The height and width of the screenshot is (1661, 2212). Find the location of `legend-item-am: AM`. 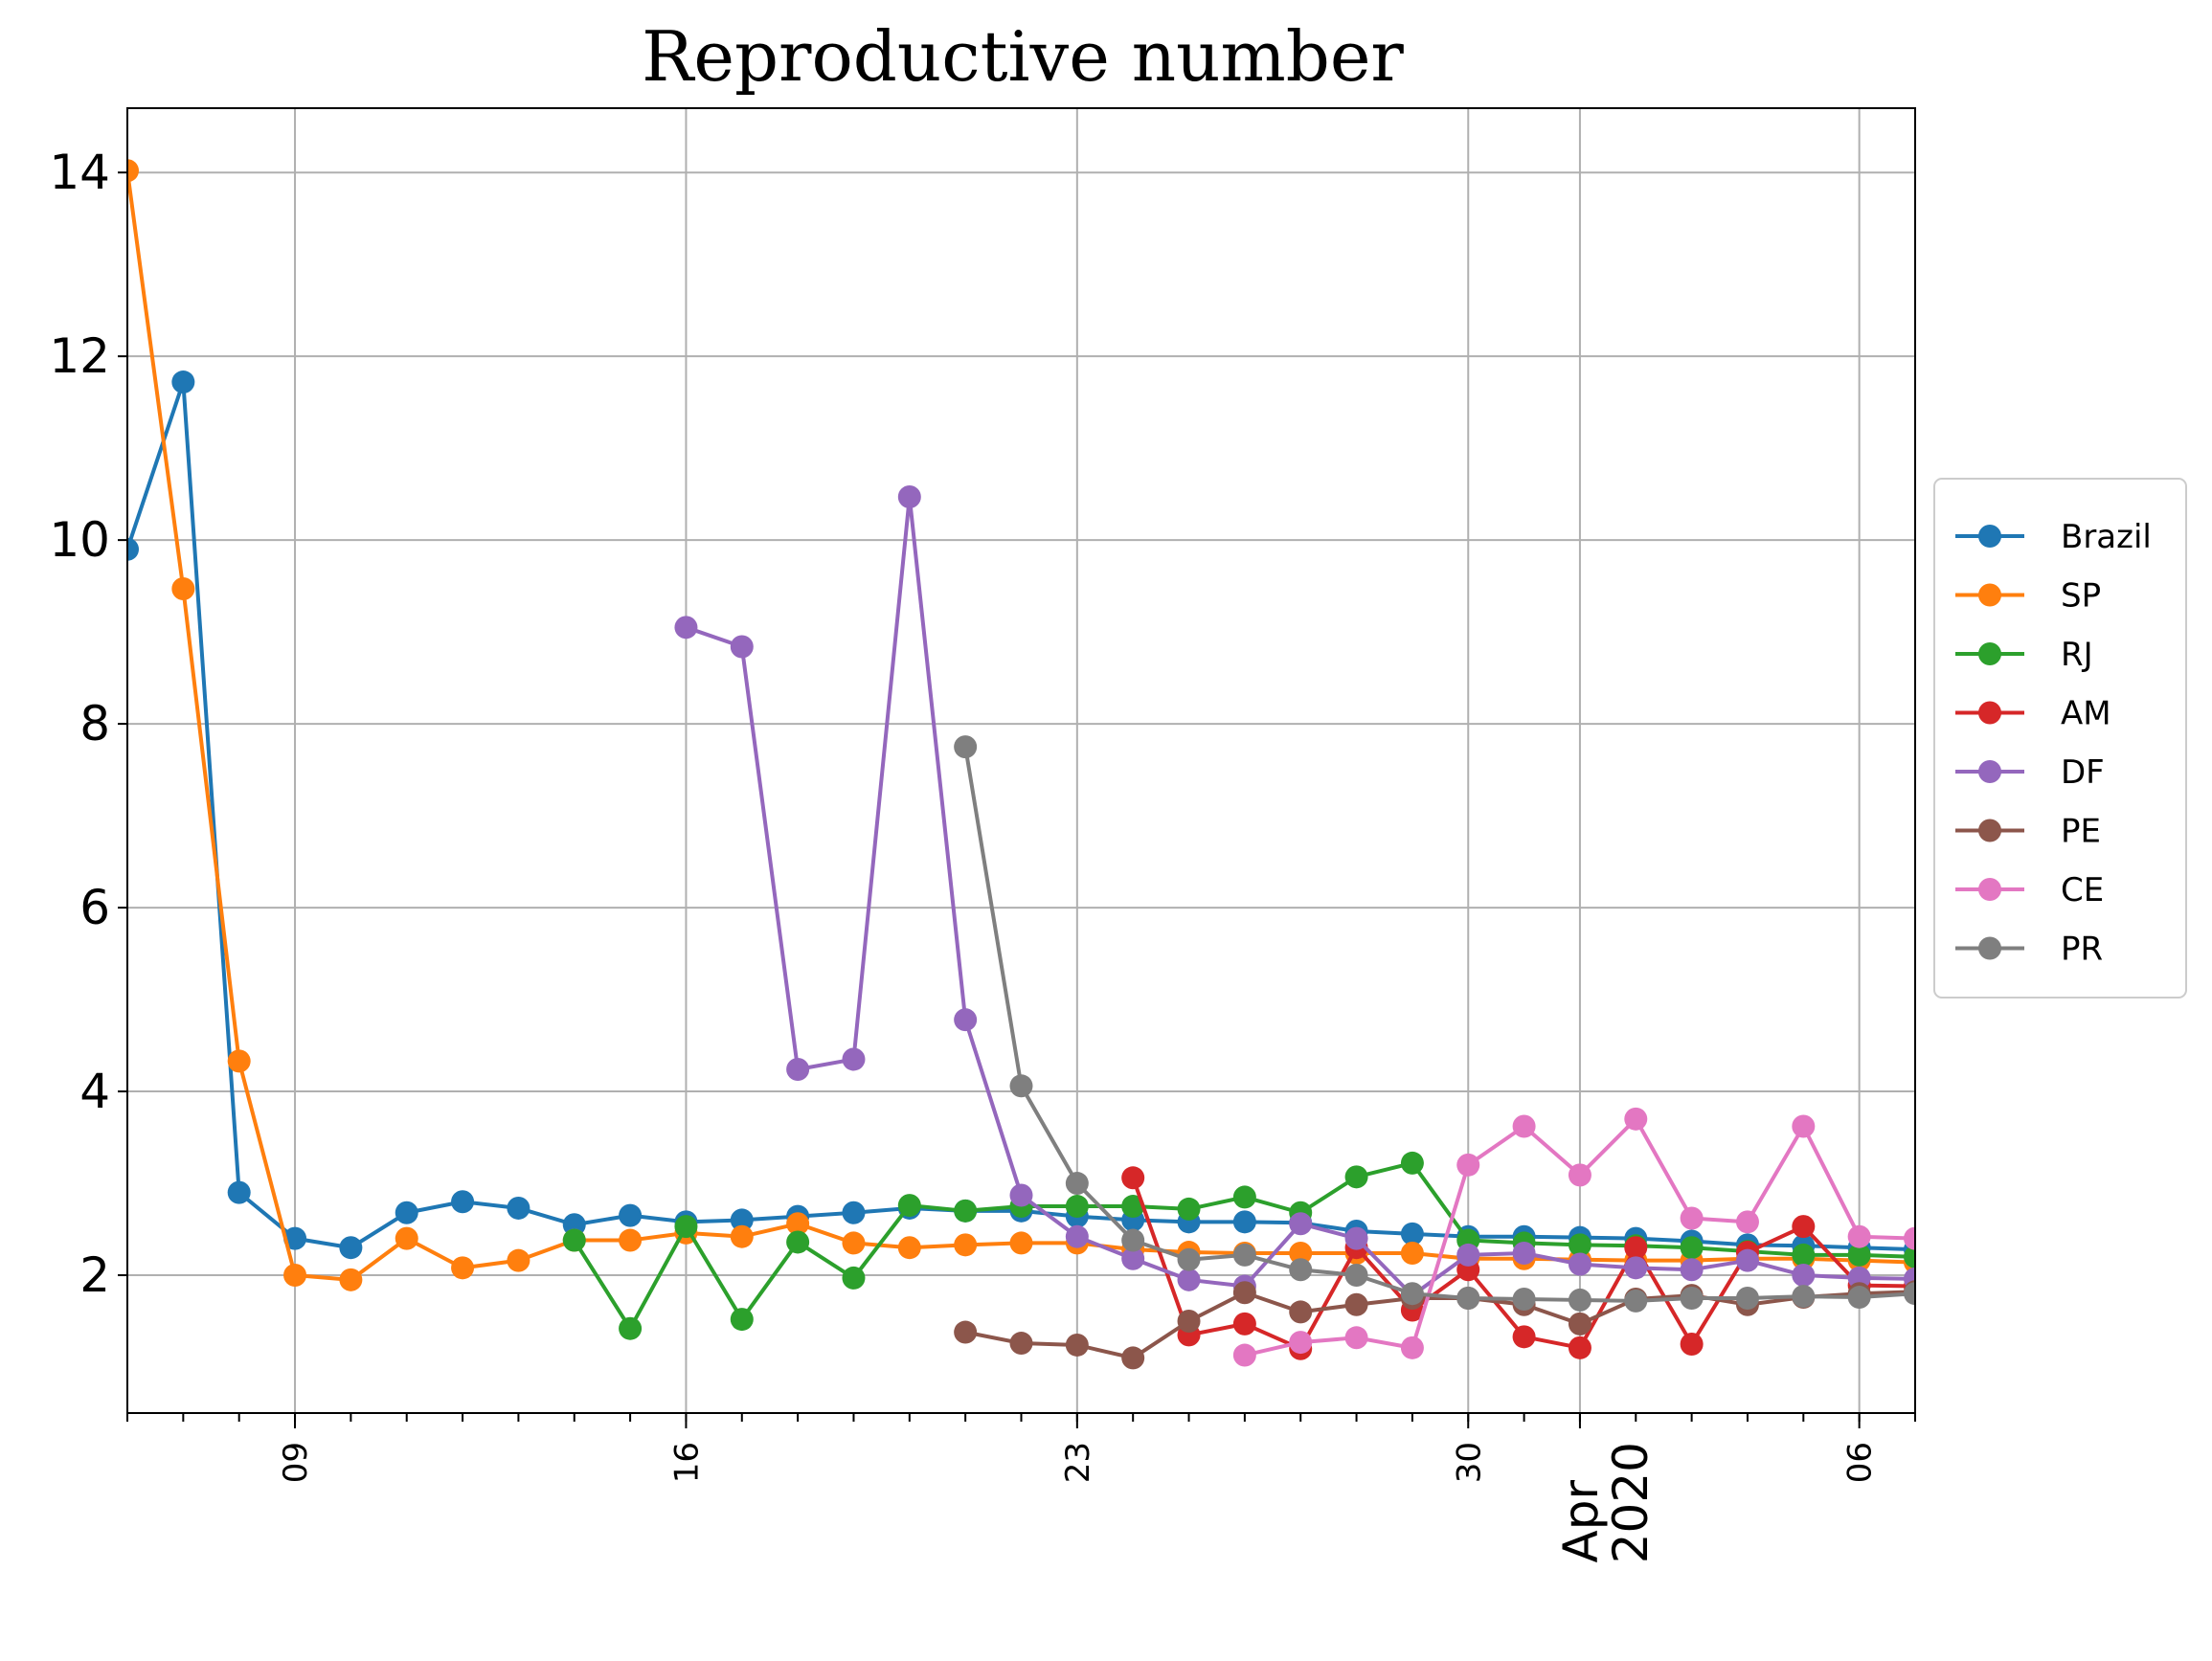

legend-item-am: AM is located at coordinates (2033, 714).